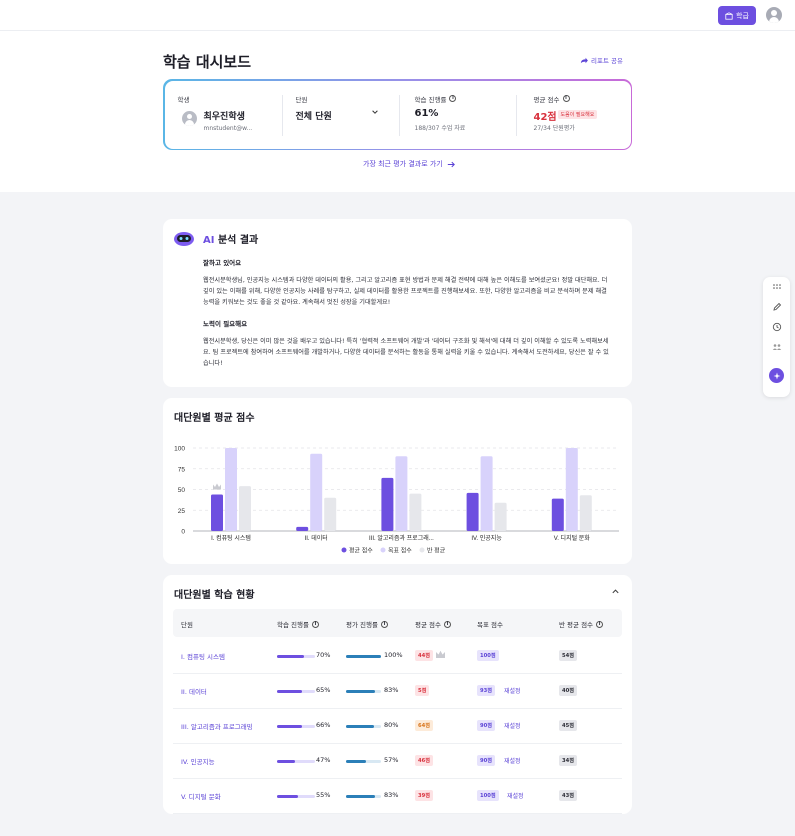 The image size is (795, 836). I want to click on unit-link: I. 컴퓨팅 시스템, so click(203, 657).